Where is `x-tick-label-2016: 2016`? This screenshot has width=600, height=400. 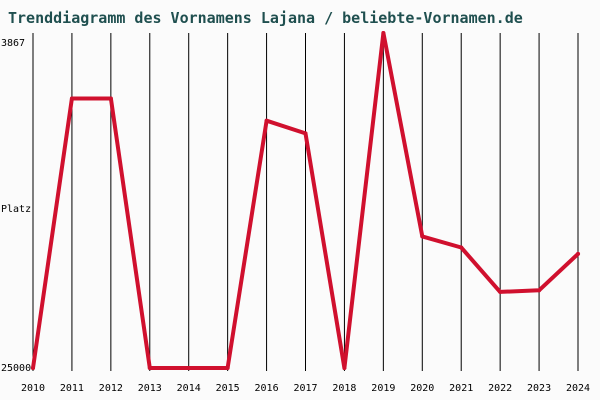
x-tick-label-2016: 2016 is located at coordinates (267, 388).